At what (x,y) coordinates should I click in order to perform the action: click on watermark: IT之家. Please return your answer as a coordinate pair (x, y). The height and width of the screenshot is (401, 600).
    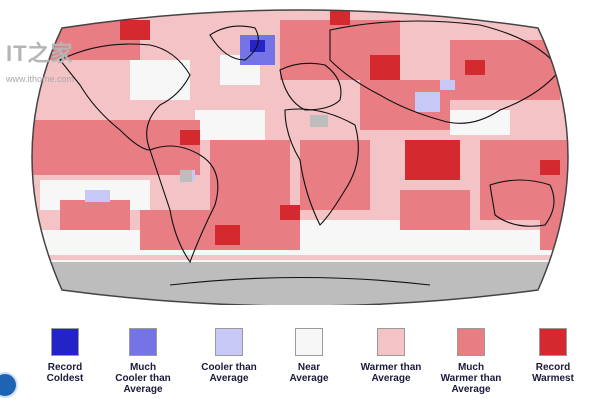
    Looking at the image, I should click on (40, 52).